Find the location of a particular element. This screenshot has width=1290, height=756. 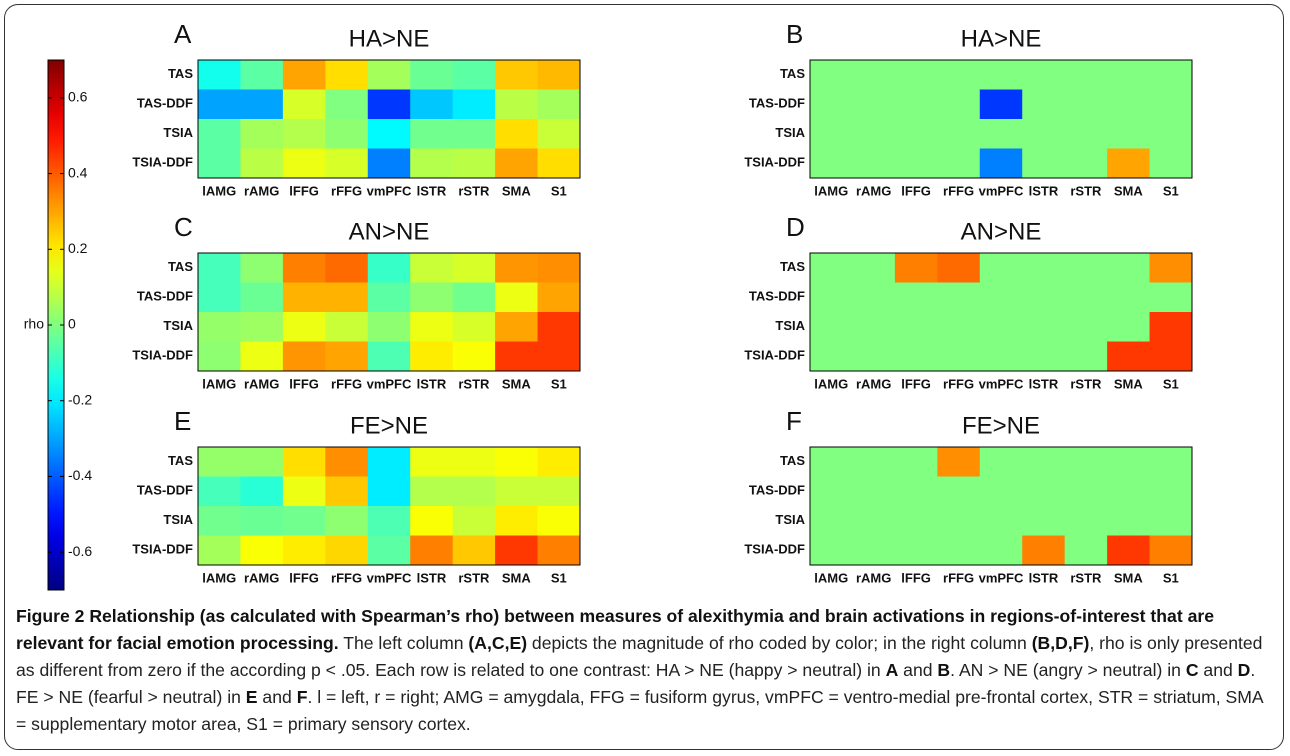

caption-text: and is located at coordinates (918, 670).